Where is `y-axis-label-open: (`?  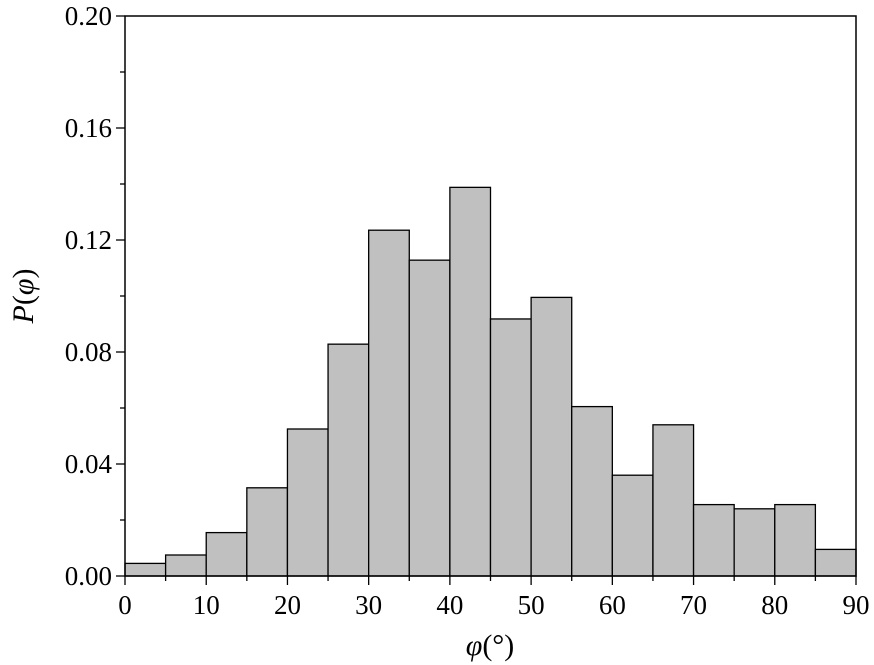 y-axis-label-open: ( is located at coordinates (23, 300).